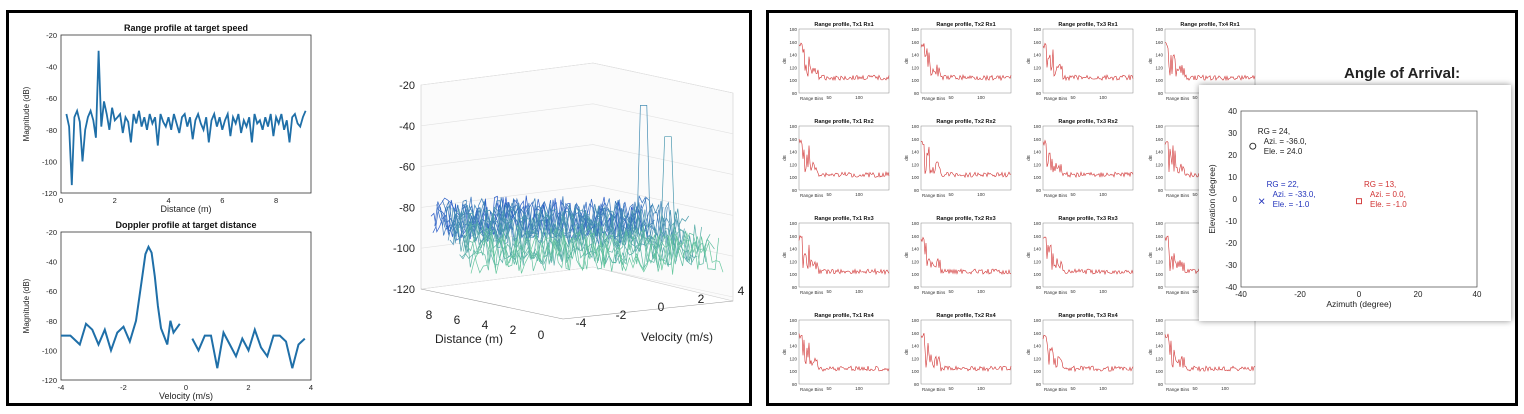 The width and height of the screenshot is (1524, 414). I want to click on axes-wall, so click(577, 182).